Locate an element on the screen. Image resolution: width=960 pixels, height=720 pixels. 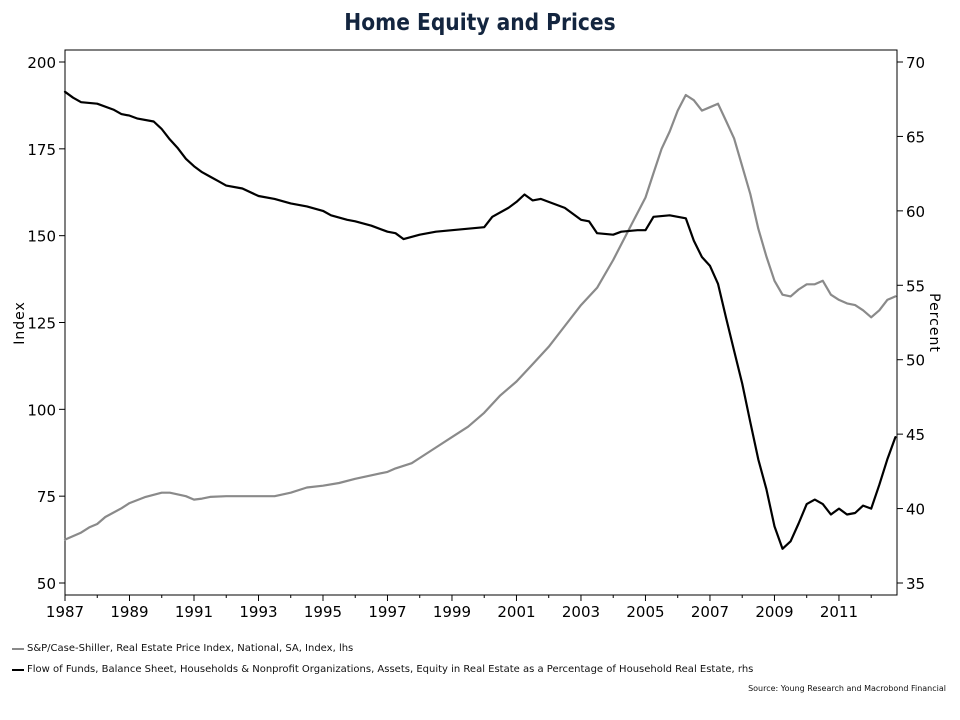
y-left-tick-label: 50 is located at coordinates (46, 584).